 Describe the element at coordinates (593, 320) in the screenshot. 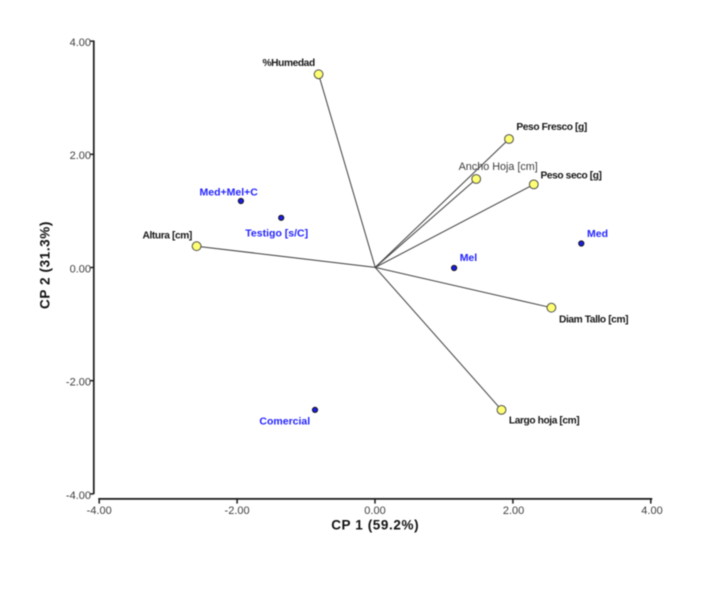

I see `svg-text: Diam Tallo [cm]` at that location.